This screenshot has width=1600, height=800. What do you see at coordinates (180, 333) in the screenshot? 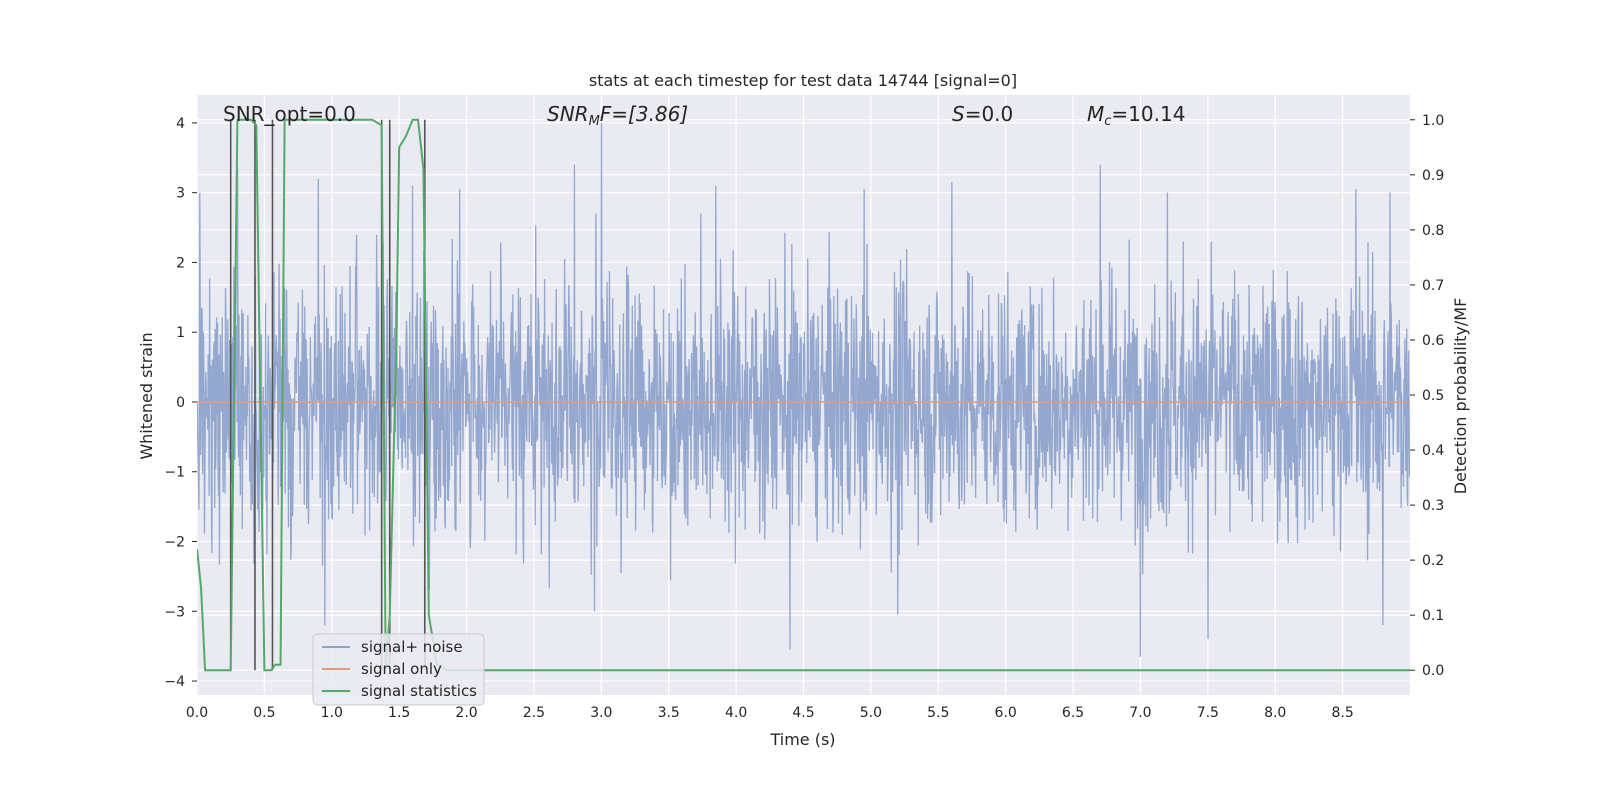
I see `y-tick-label: 1` at bounding box center [180, 333].